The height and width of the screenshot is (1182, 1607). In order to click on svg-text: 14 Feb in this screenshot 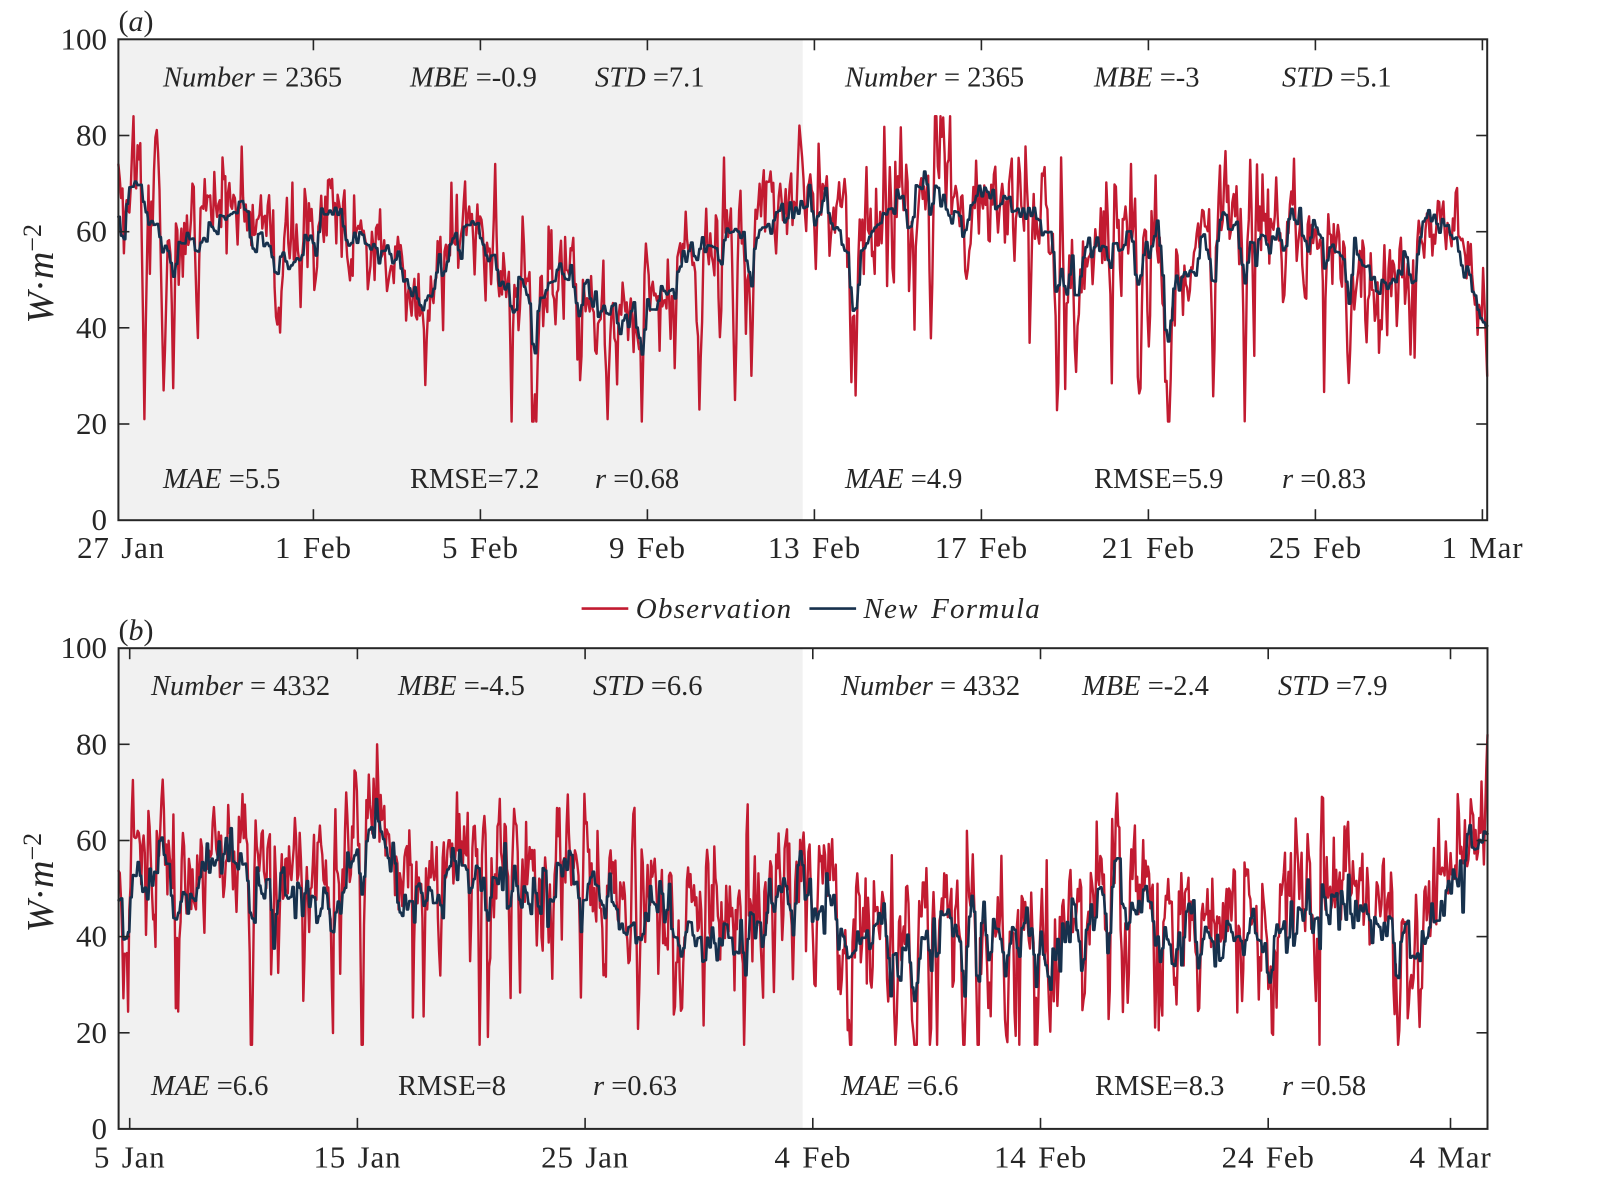, I will do `click(1040, 1157)`.